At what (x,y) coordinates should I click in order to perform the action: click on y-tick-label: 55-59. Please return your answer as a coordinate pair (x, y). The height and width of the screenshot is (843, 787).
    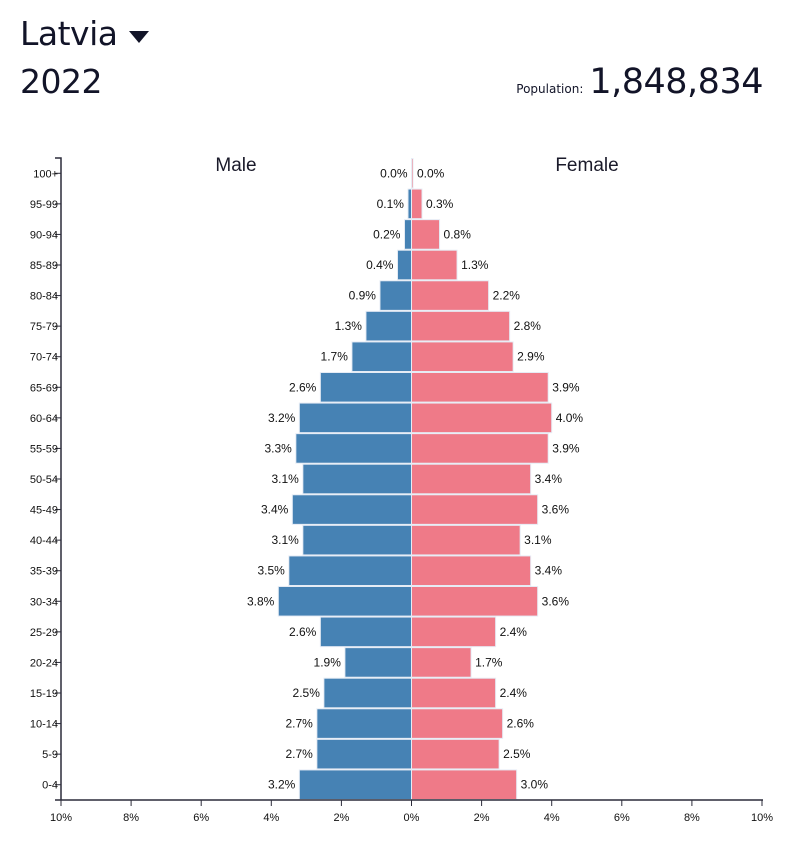
    Looking at the image, I should click on (44, 449).